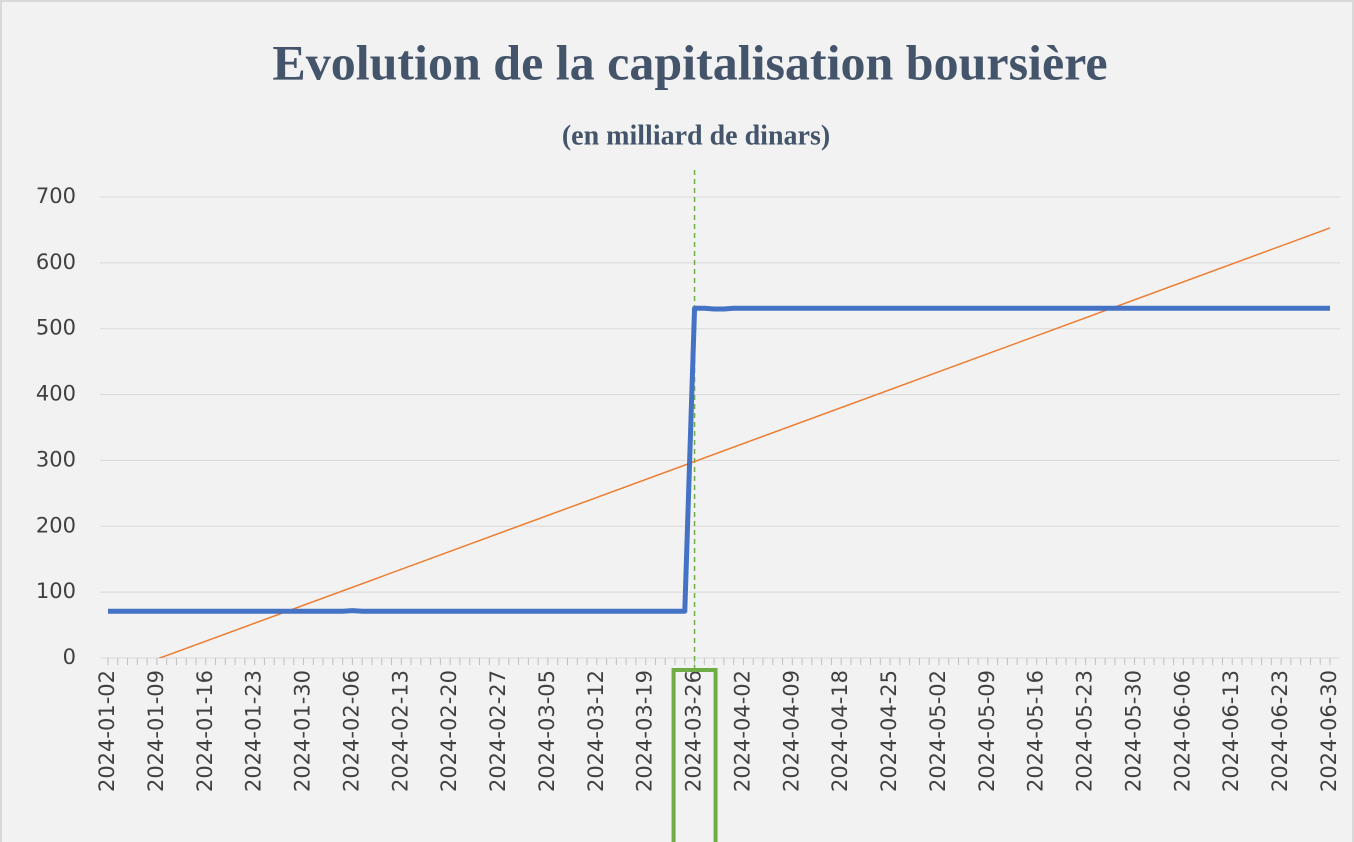 The height and width of the screenshot is (842, 1354). Describe the element at coordinates (1231, 731) in the screenshot. I see `x-tick-label: 2024-06-13` at that location.